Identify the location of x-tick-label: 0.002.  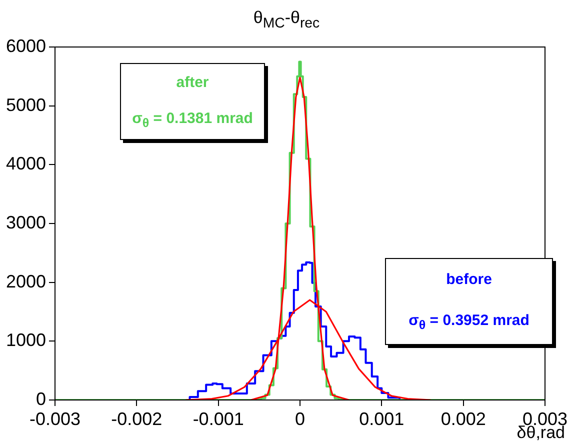
(463, 418).